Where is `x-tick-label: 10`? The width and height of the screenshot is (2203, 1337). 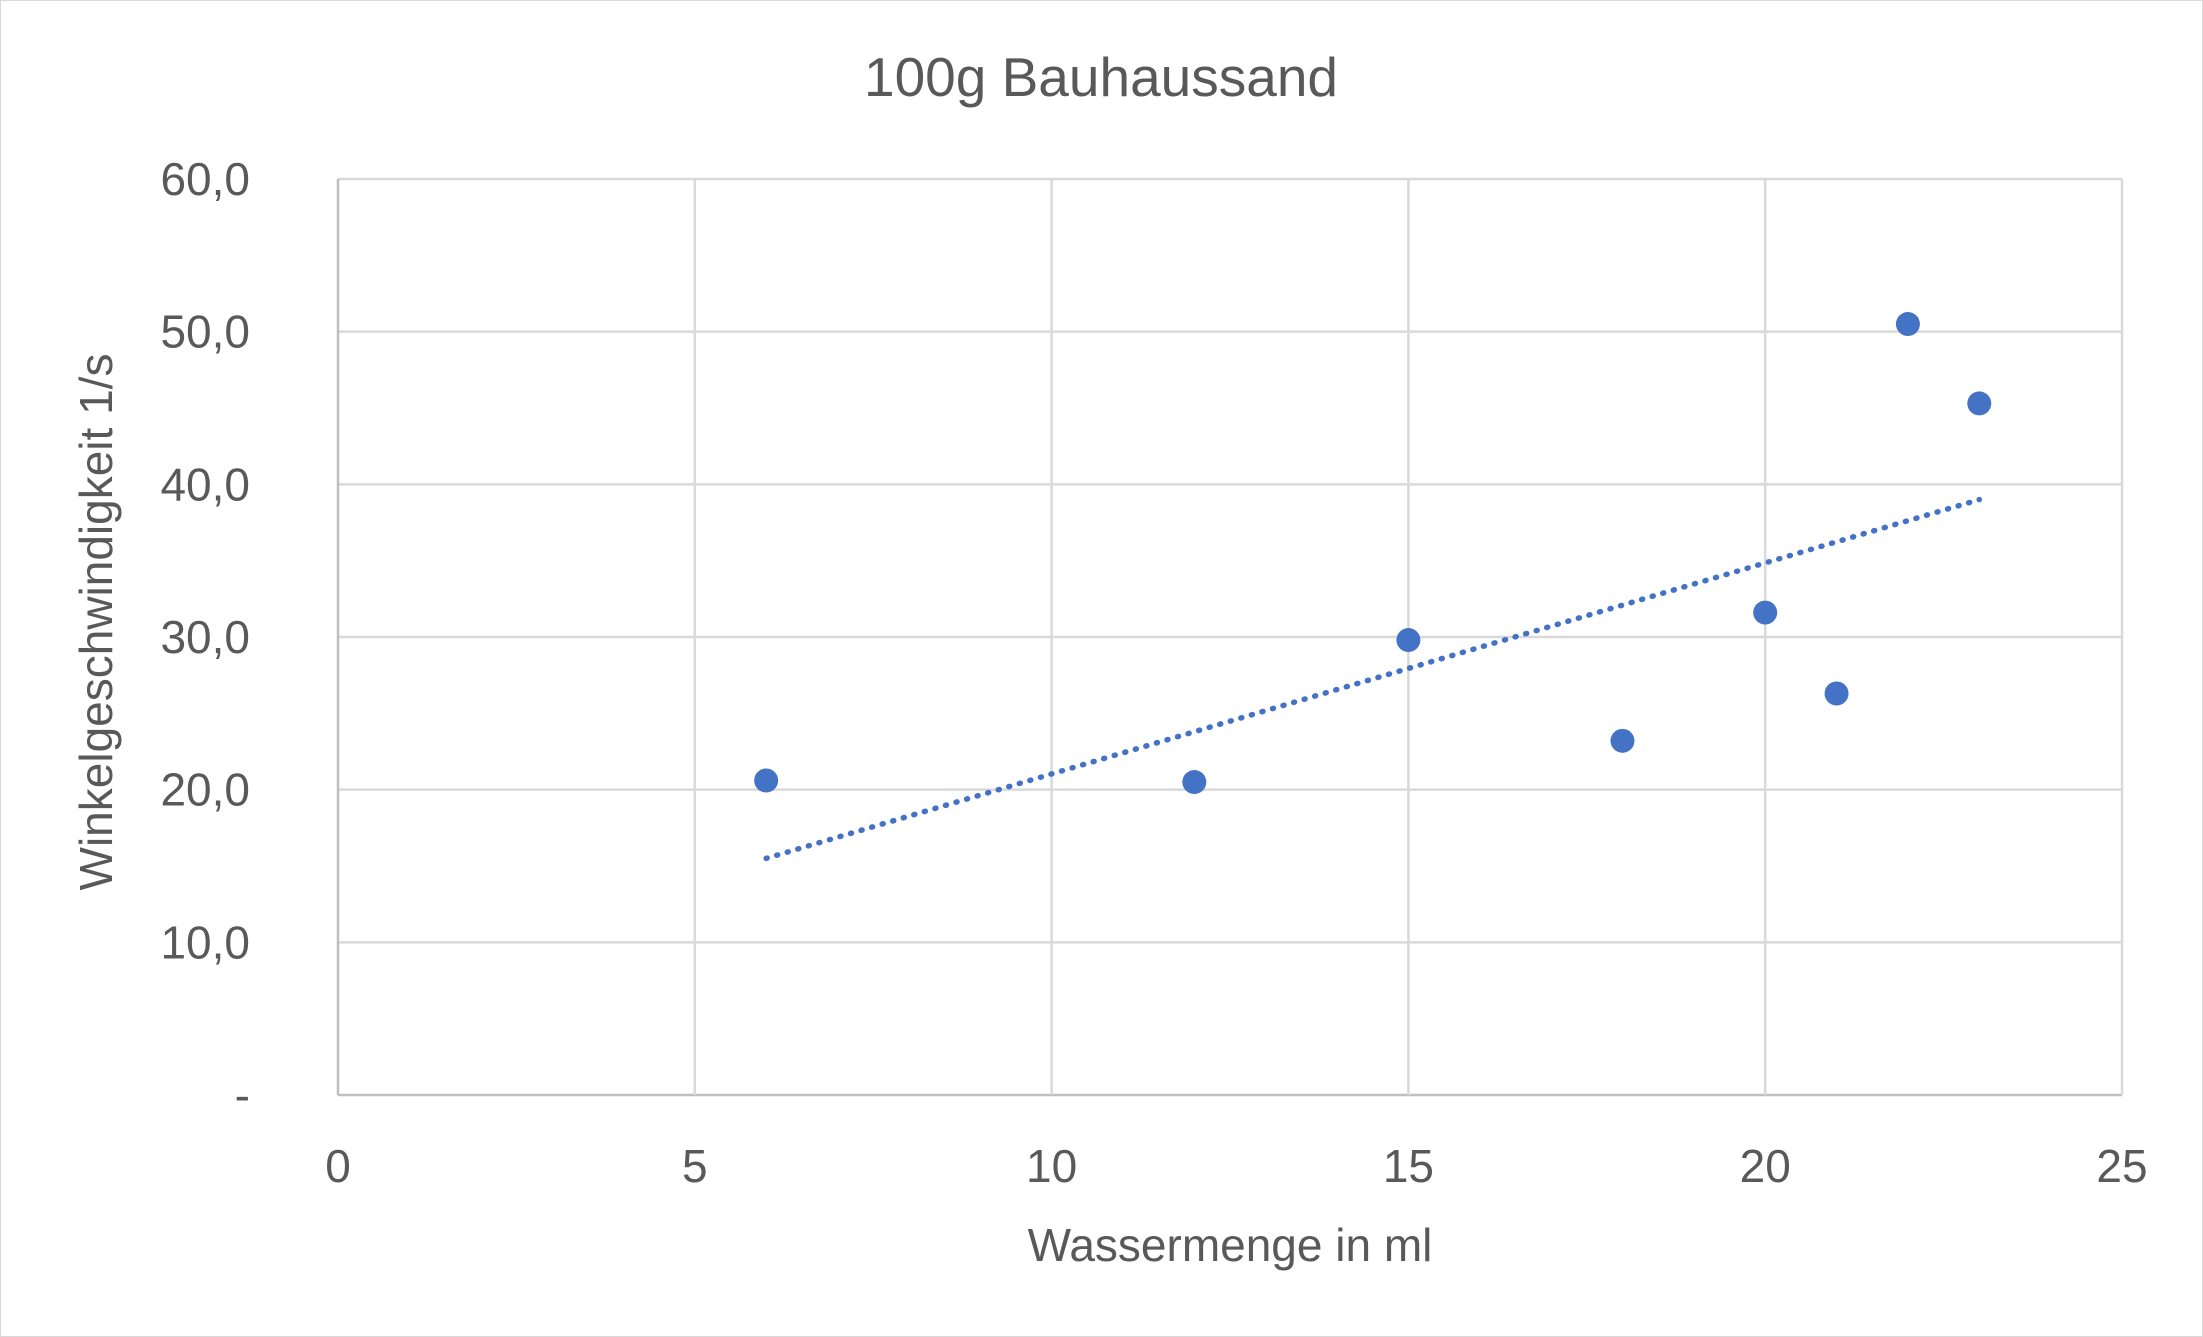
x-tick-label: 10 is located at coordinates (1051, 1166).